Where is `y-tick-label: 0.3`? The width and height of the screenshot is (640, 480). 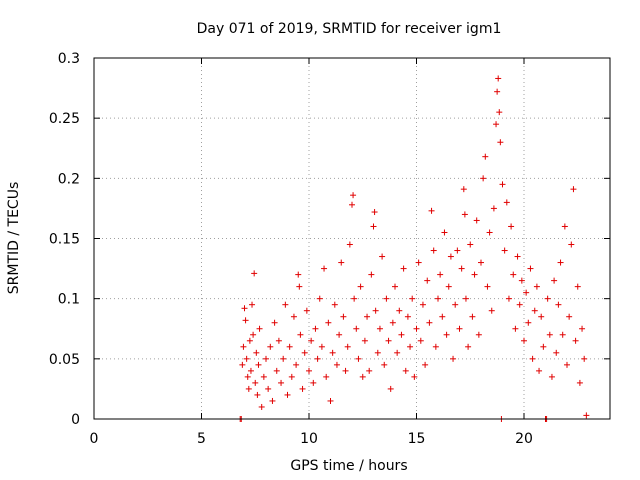 y-tick-label: 0.3 is located at coordinates (69, 59).